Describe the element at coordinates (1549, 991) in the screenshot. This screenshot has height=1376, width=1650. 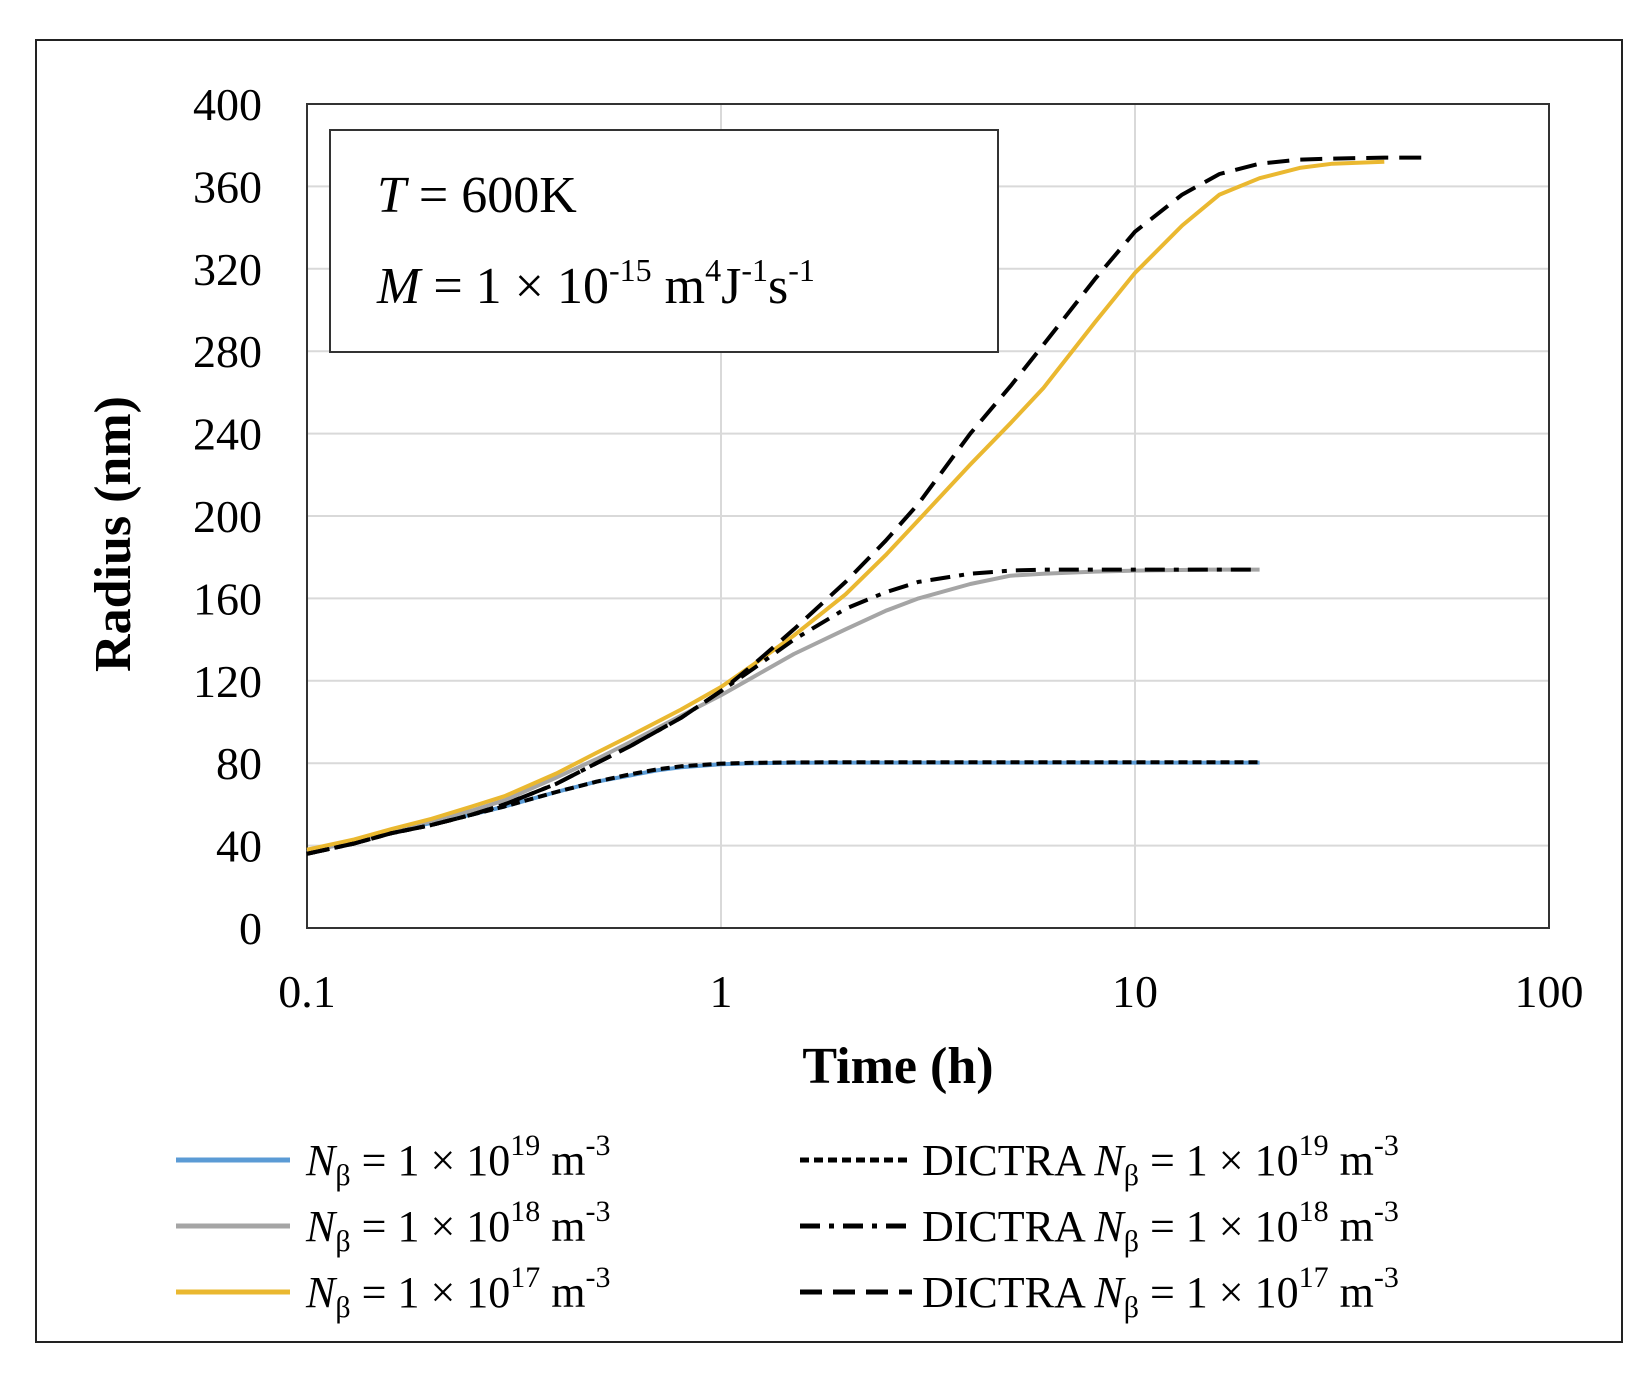
I see `x-tick-label: 100` at that location.